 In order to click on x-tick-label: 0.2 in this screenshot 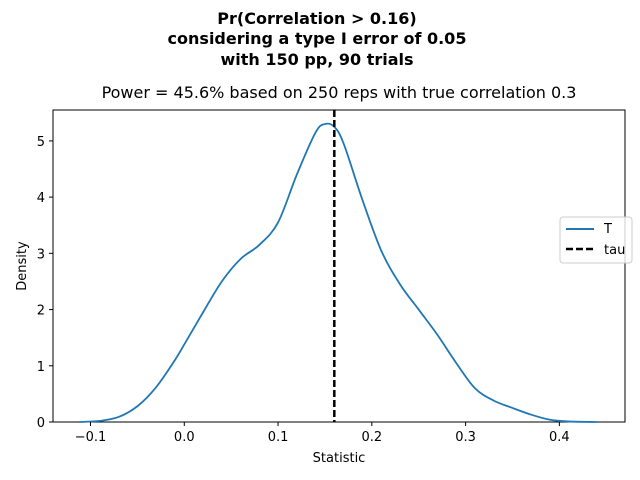, I will do `click(371, 437)`.